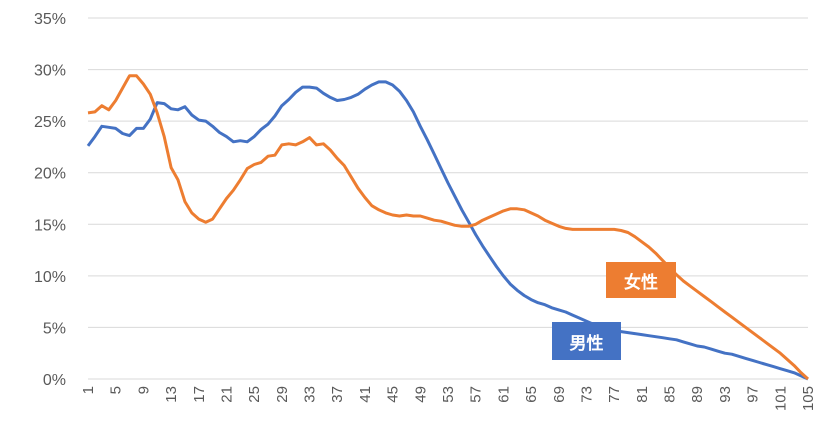 This screenshot has width=830, height=432. What do you see at coordinates (54, 380) in the screenshot?
I see `y-tick-label: 0%` at bounding box center [54, 380].